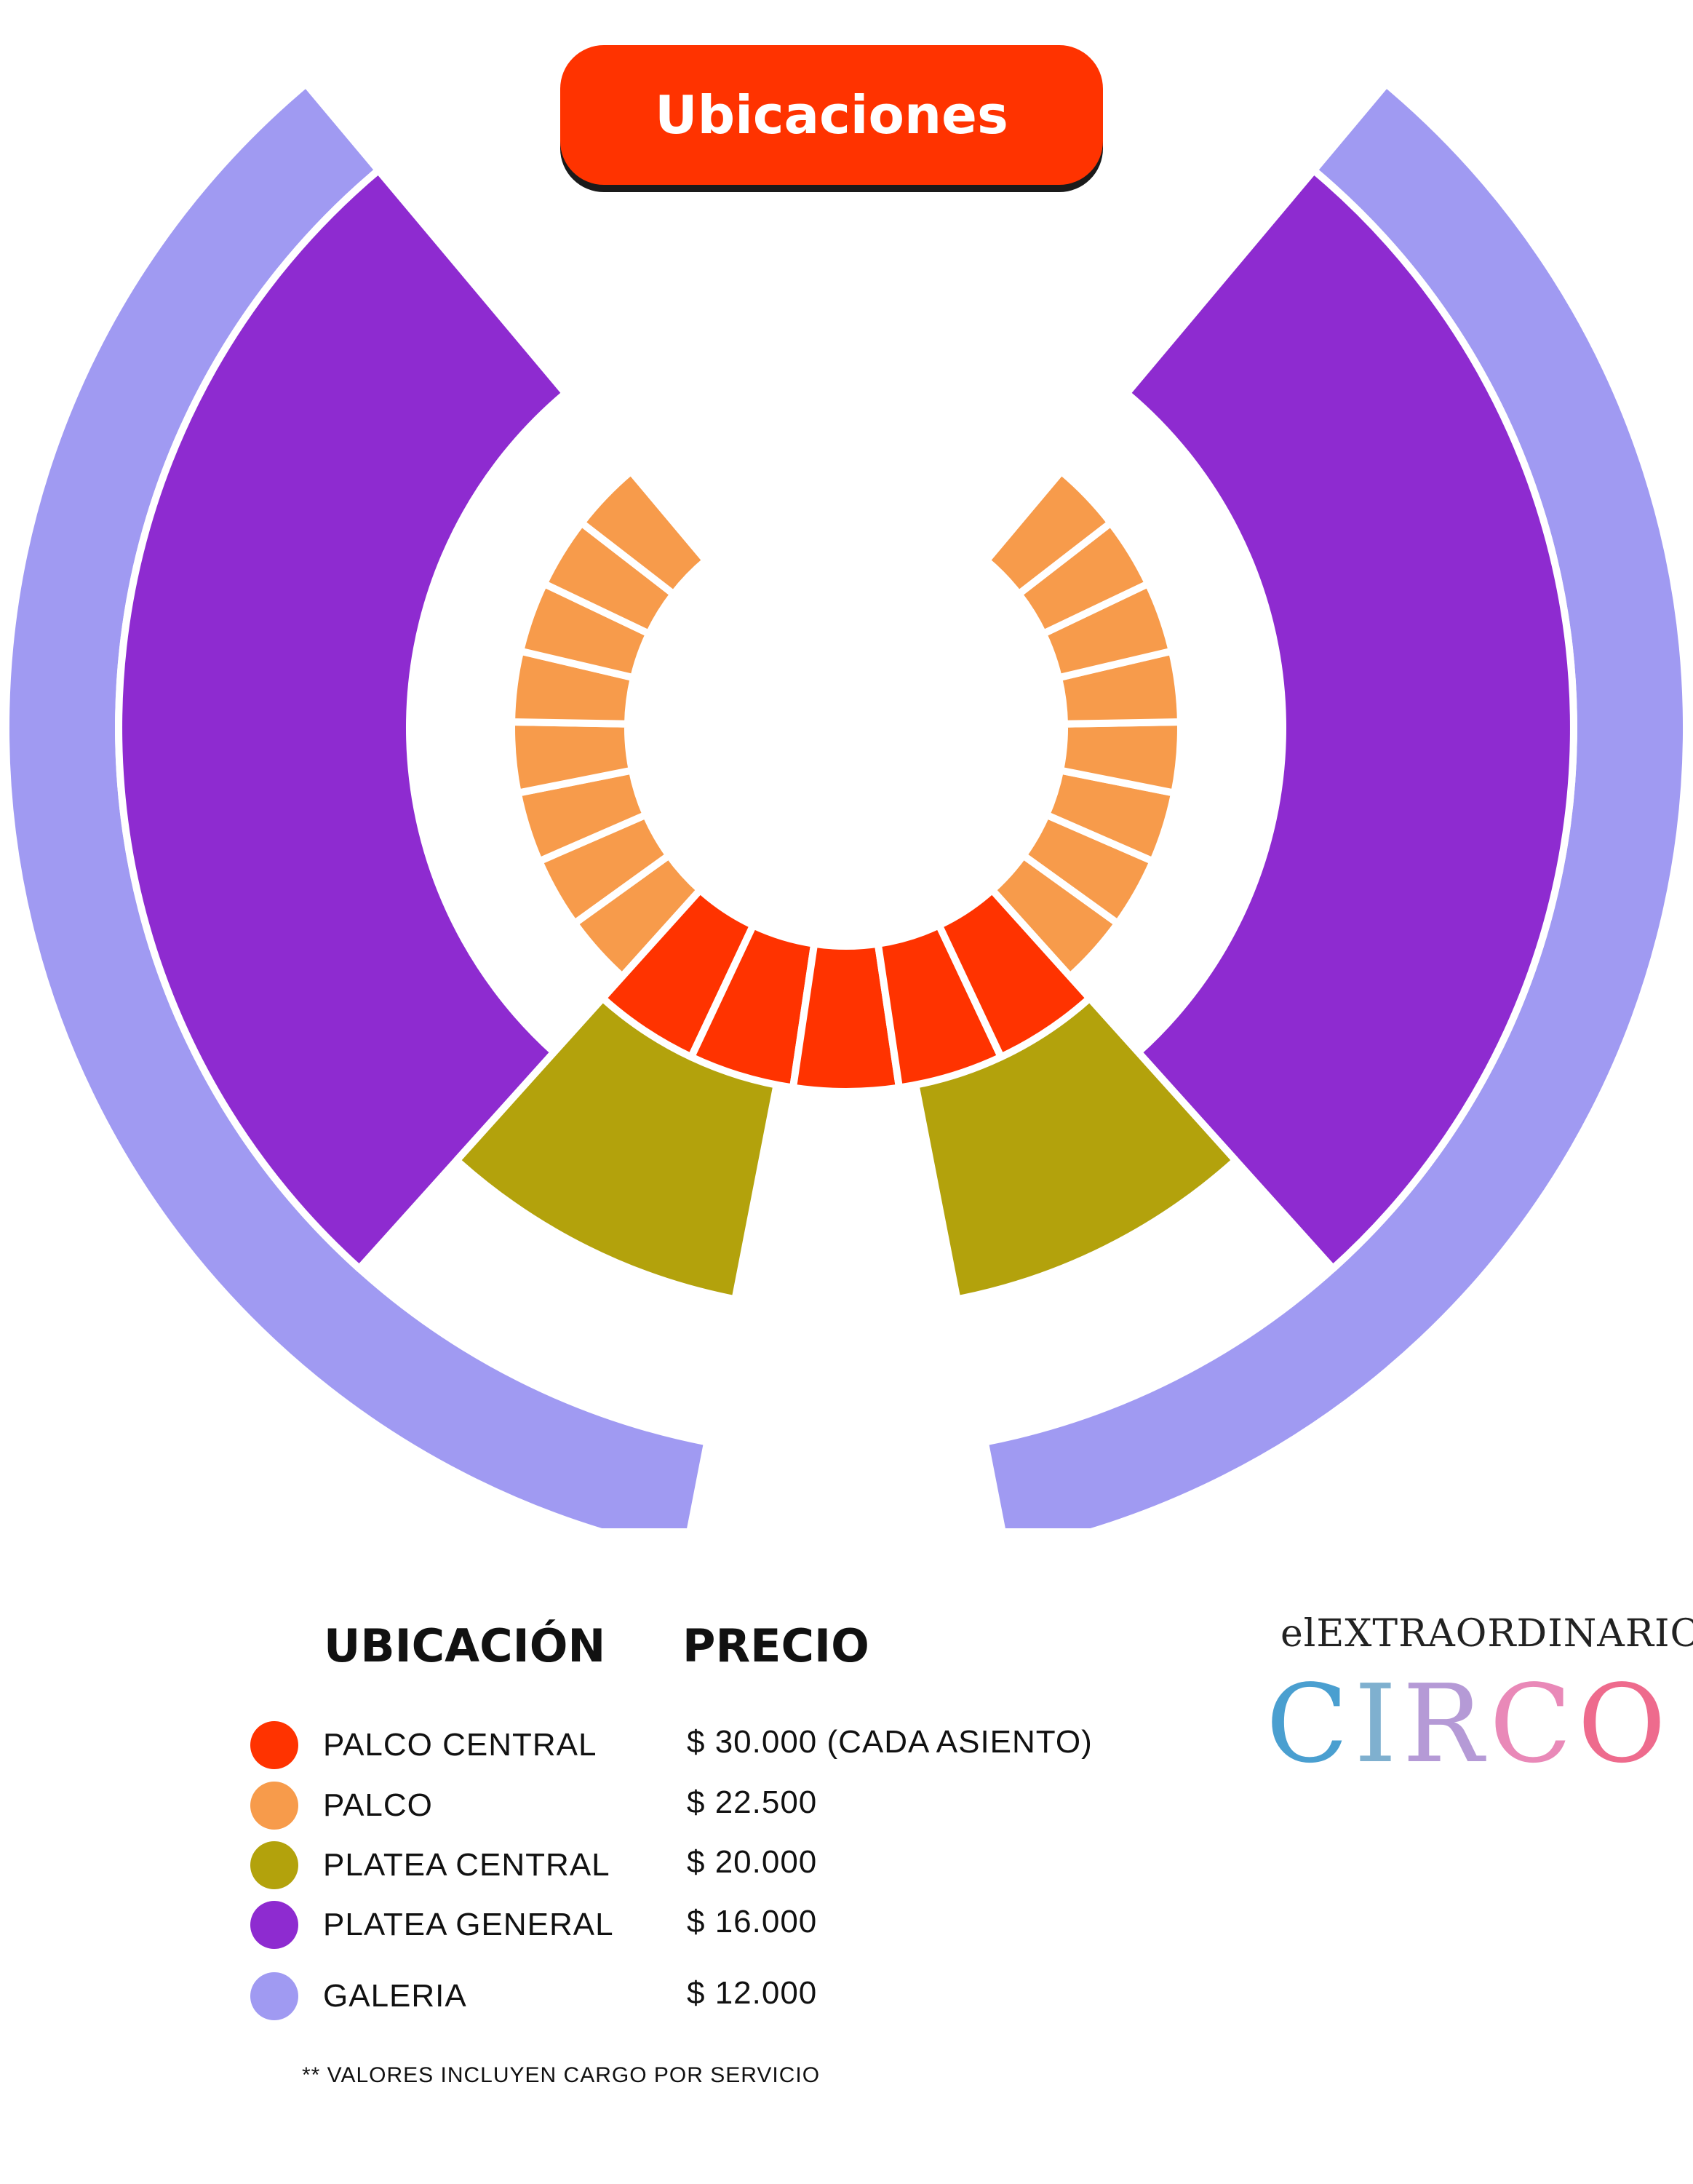 This screenshot has width=1693, height=2184. I want to click on legend-price: $ 22.500, so click(752, 1802).